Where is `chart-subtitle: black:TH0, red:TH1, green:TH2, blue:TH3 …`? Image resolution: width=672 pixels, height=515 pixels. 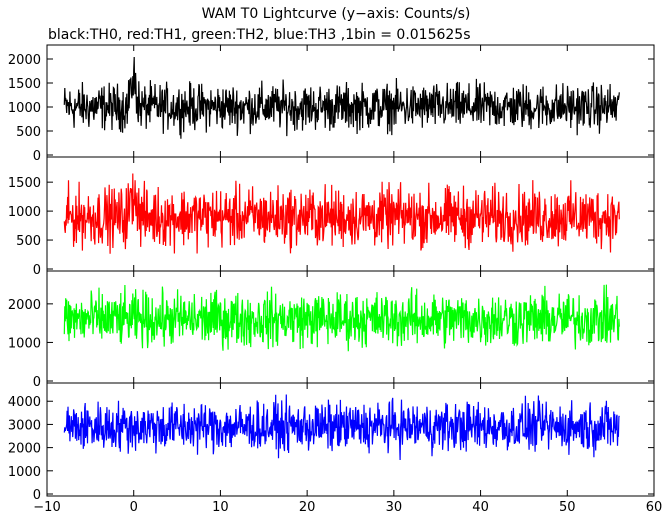 chart-subtitle: black:TH0, red:TH1, green:TH2, blue:TH3 … is located at coordinates (259, 35).